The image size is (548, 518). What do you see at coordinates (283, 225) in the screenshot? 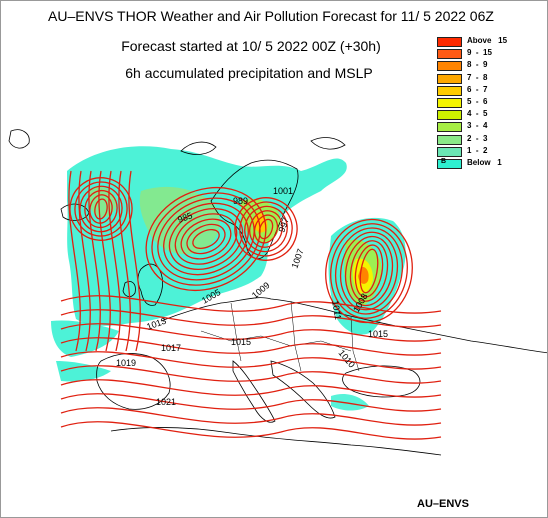
I see `isobar-label: 997` at bounding box center [283, 225].